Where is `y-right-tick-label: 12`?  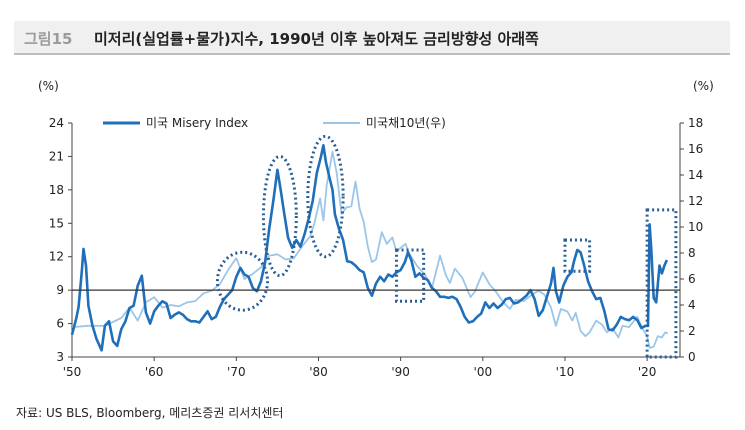 y-right-tick-label: 12 is located at coordinates (695, 201).